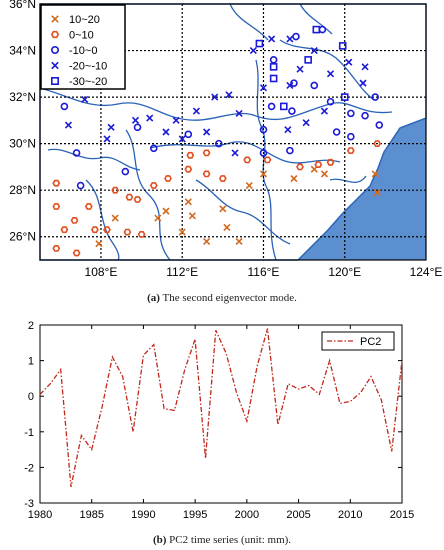 This screenshot has width=444, height=550. What do you see at coordinates (40, 515) in the screenshot?
I see `x-tick-label: 1980` at bounding box center [40, 515].